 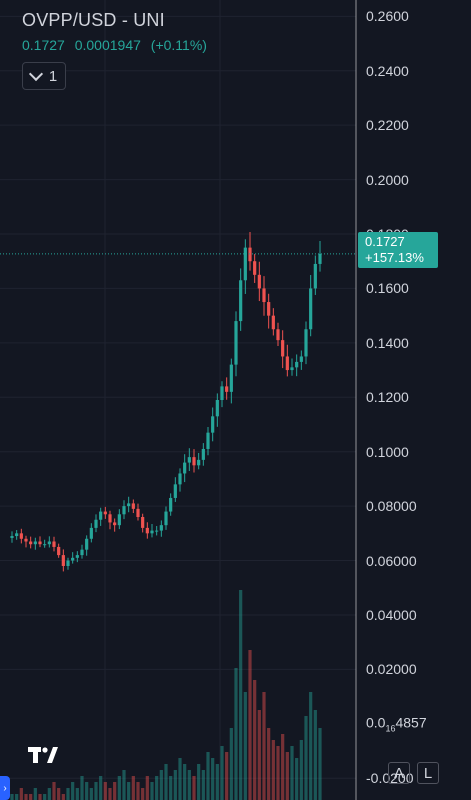 What do you see at coordinates (107, 45) in the screenshot?
I see `price-change: 0.0001947` at bounding box center [107, 45].